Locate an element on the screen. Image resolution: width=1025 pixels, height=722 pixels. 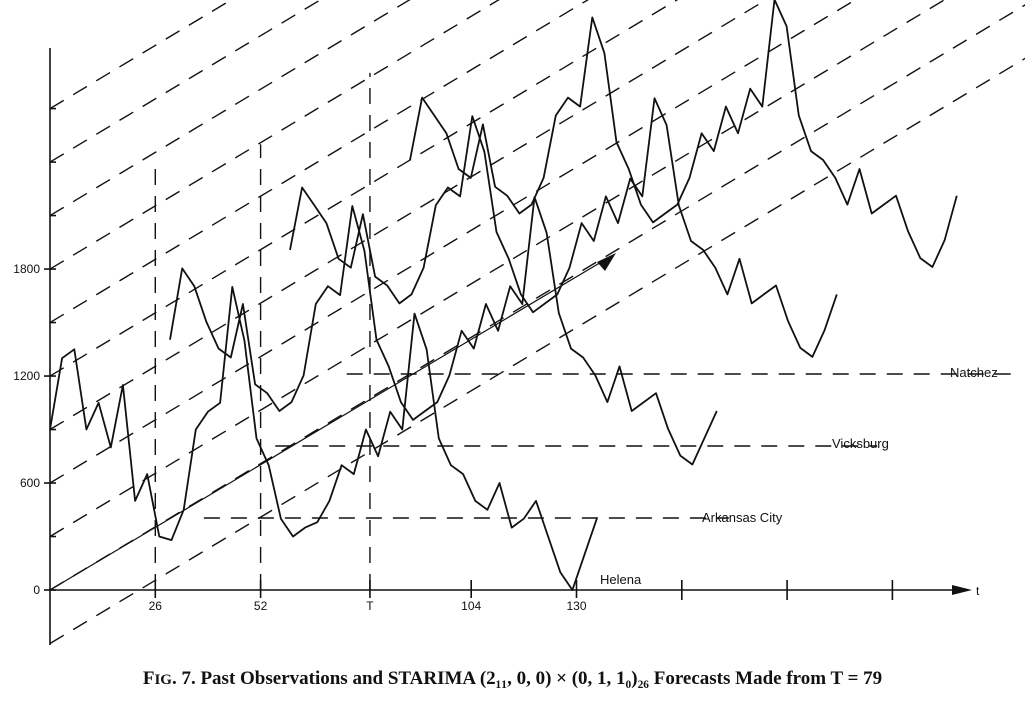
x-tick-label: 26 is located at coordinates (156, 606).